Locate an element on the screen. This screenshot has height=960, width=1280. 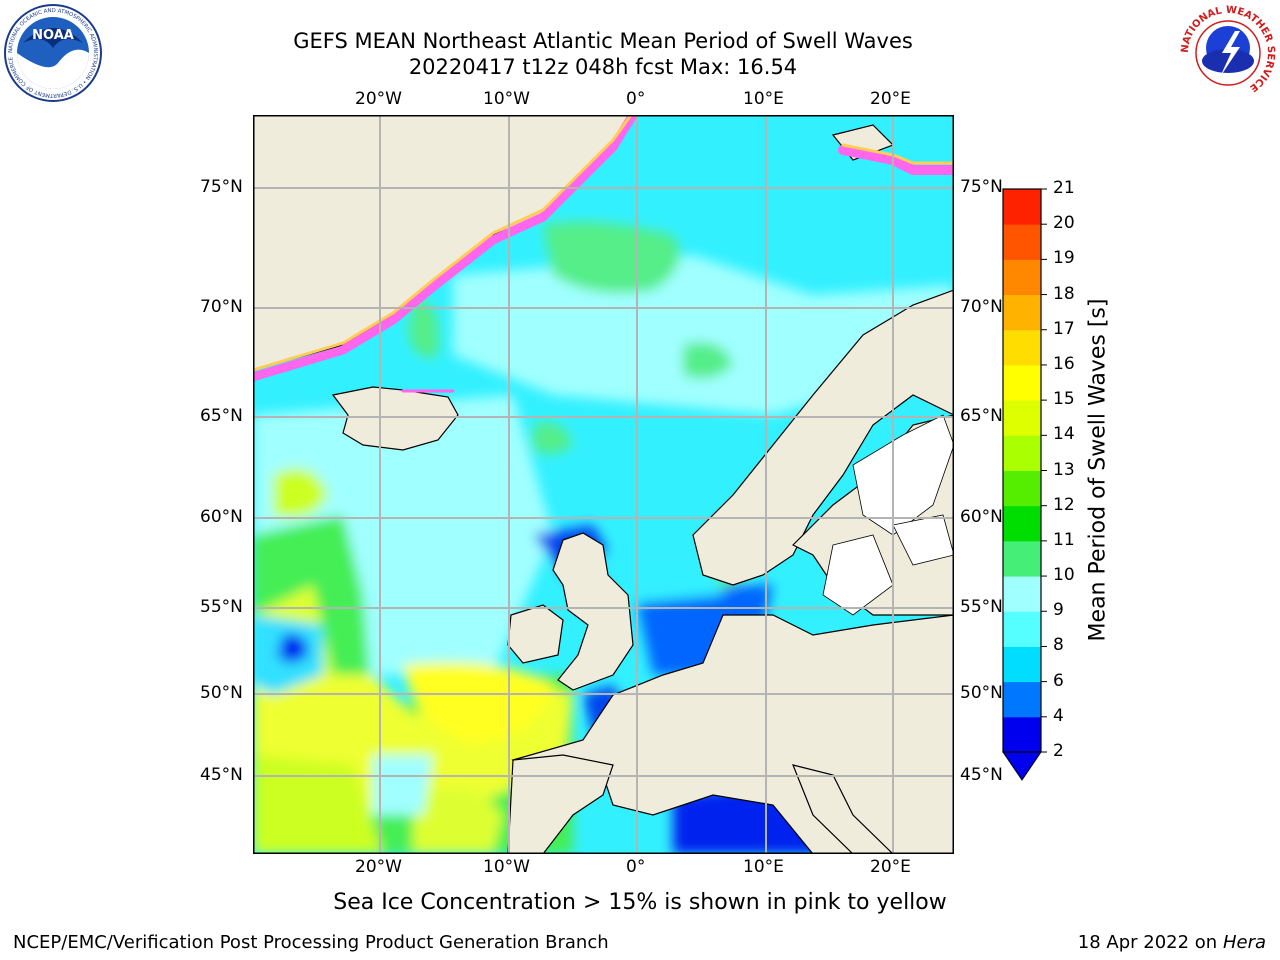
lat-label-left-60n: 60°N is located at coordinates (221, 517).